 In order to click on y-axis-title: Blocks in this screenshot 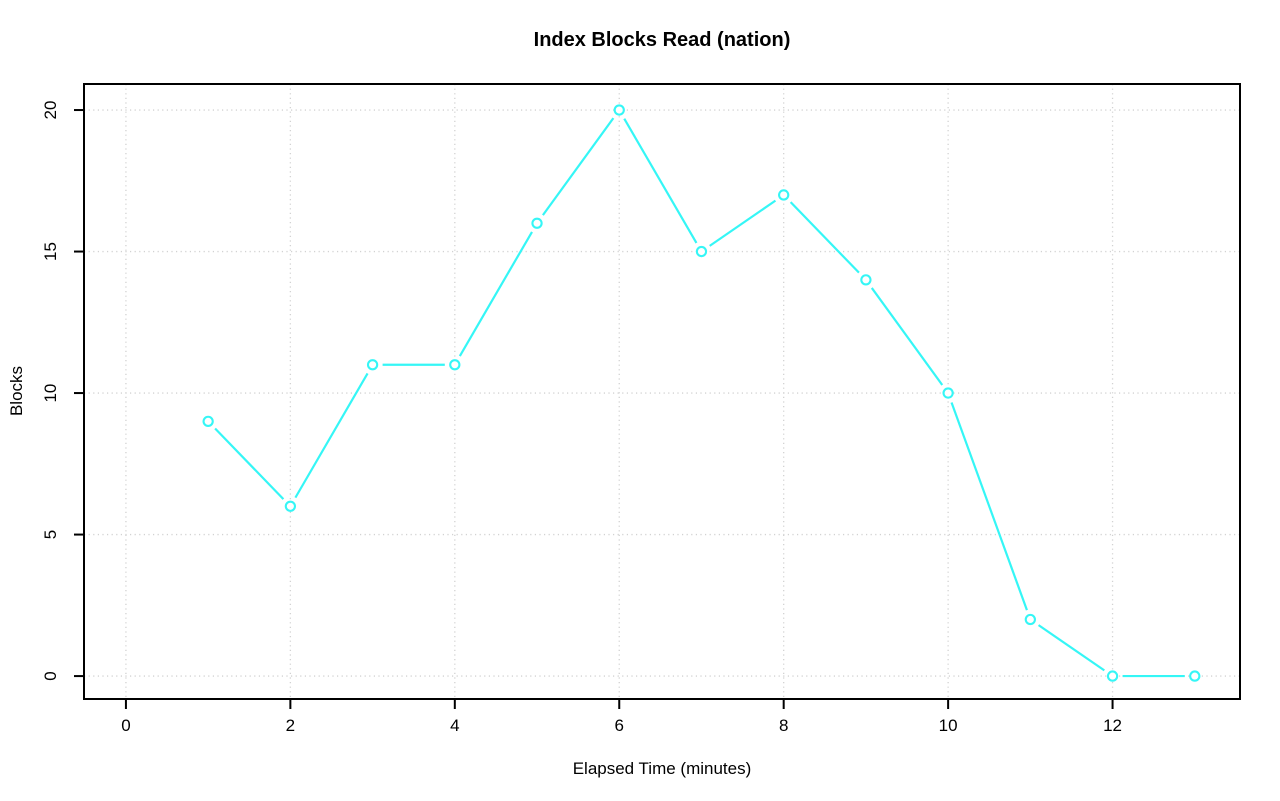, I will do `click(16, 391)`.